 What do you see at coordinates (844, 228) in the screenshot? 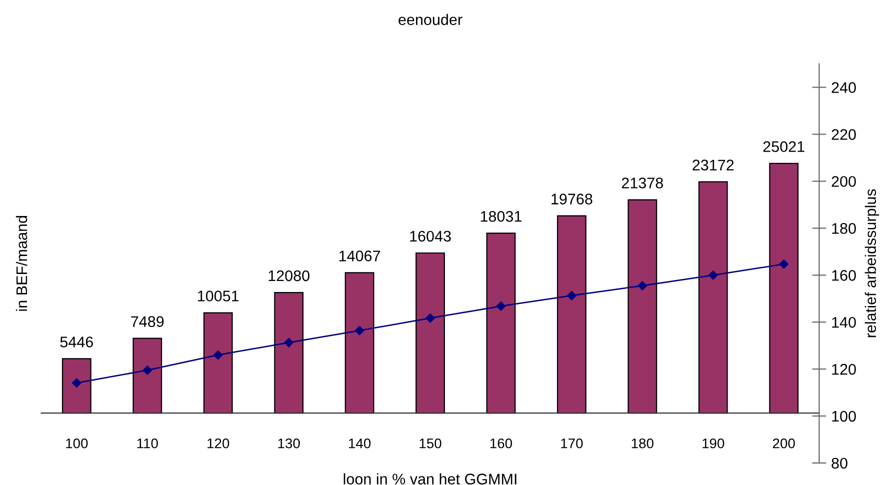
I see `y2-tick-label: 180` at bounding box center [844, 228].